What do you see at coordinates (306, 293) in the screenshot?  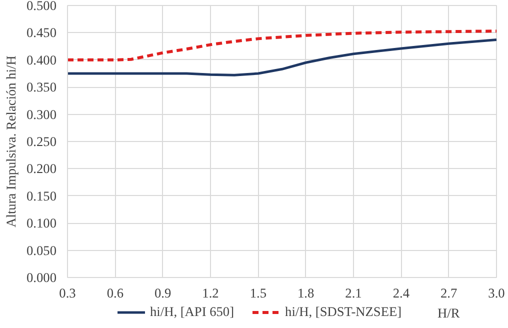 I see `x-tick-label: 1.8` at bounding box center [306, 293].